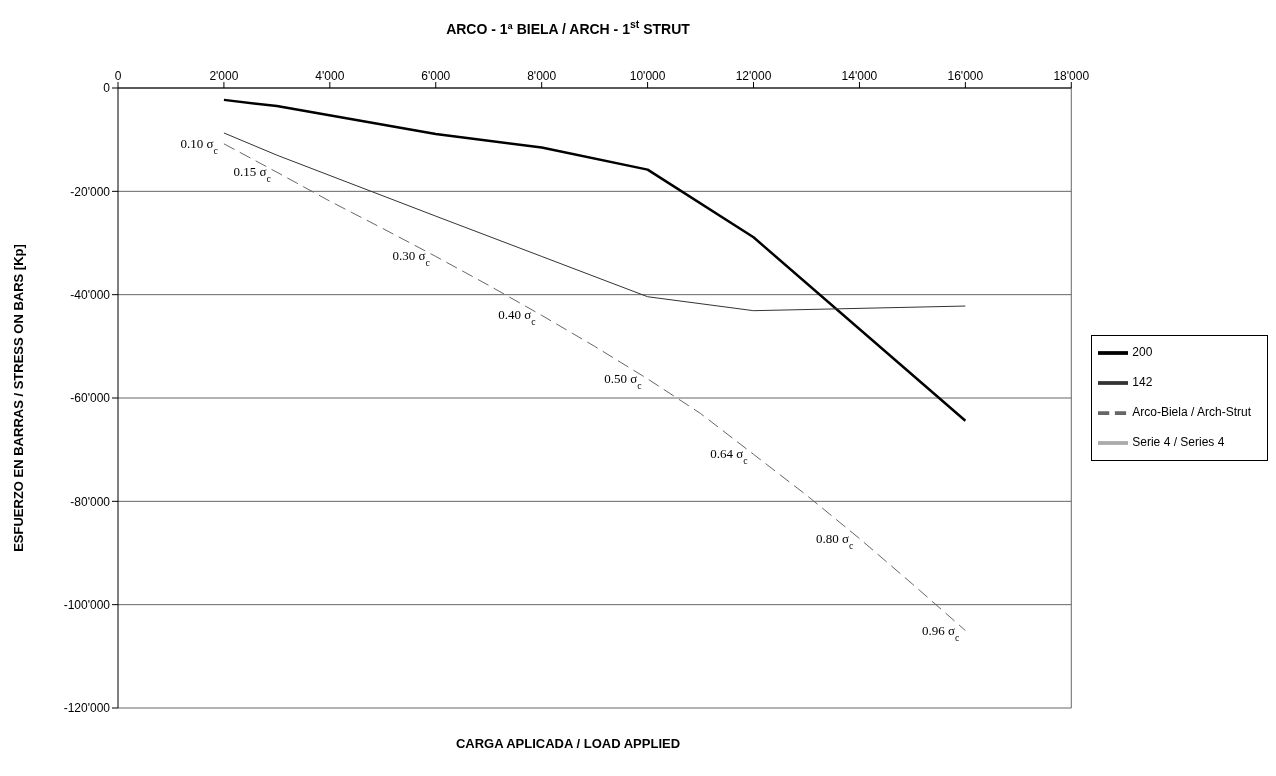  What do you see at coordinates (1191, 412) in the screenshot?
I see `legend-label: Arco-Biela / Arch-Strut` at bounding box center [1191, 412].